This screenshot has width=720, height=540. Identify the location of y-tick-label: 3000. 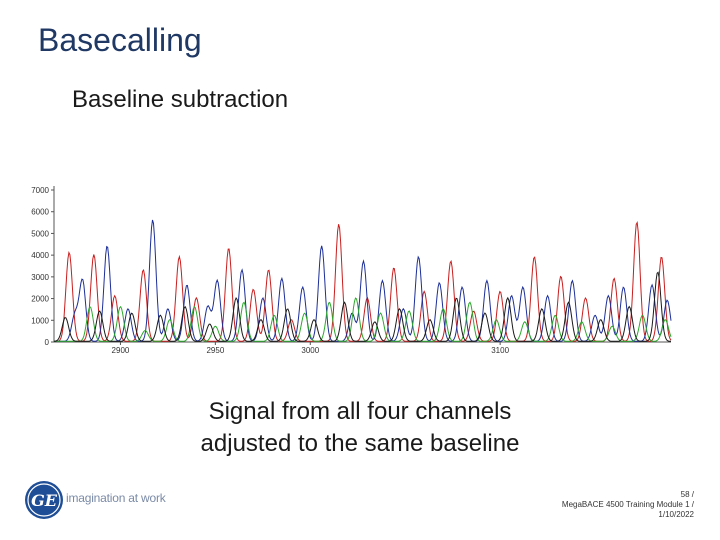
(40, 277).